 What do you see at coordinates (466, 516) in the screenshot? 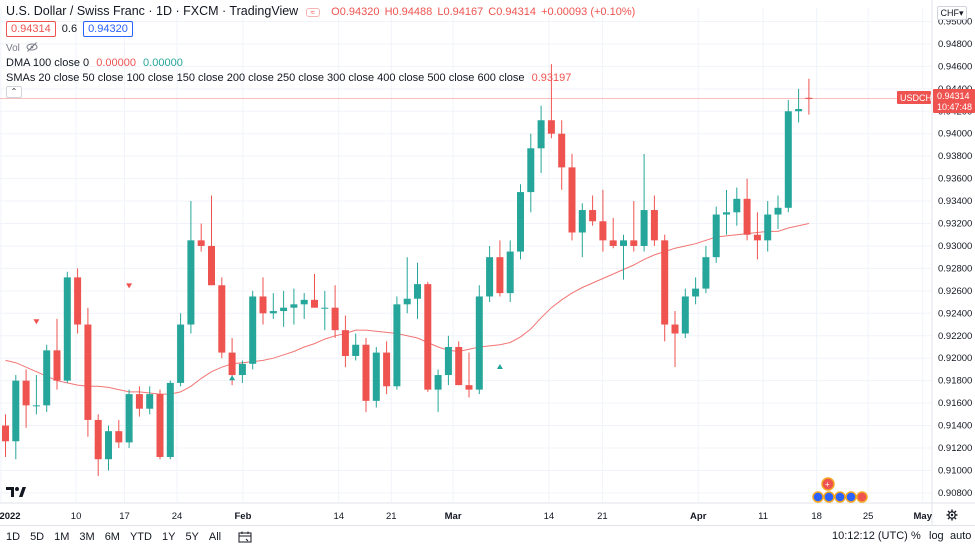
I see `time-axis: 2022 10 17 24 Feb 14 21 Mar 14 21 Apr 11 18 25 May` at bounding box center [466, 516].